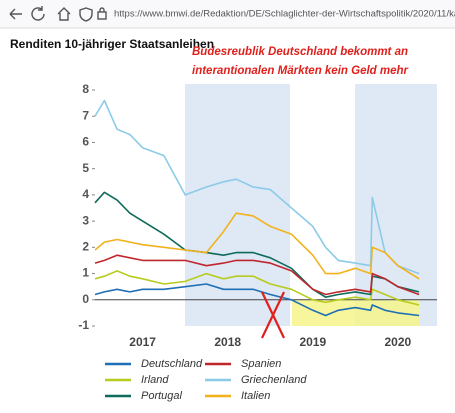 This screenshot has width=455, height=413. What do you see at coordinates (227, 342) in the screenshot?
I see `x-tick-label: 2018` at bounding box center [227, 342].